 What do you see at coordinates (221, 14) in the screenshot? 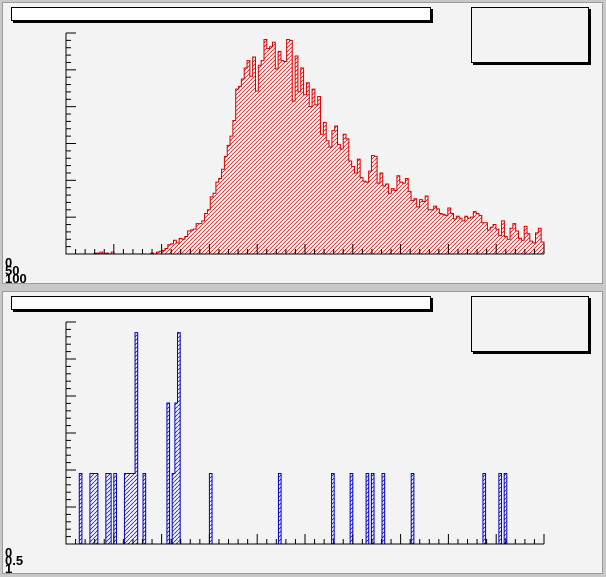
I see `top-histogram-title-box` at bounding box center [221, 14].